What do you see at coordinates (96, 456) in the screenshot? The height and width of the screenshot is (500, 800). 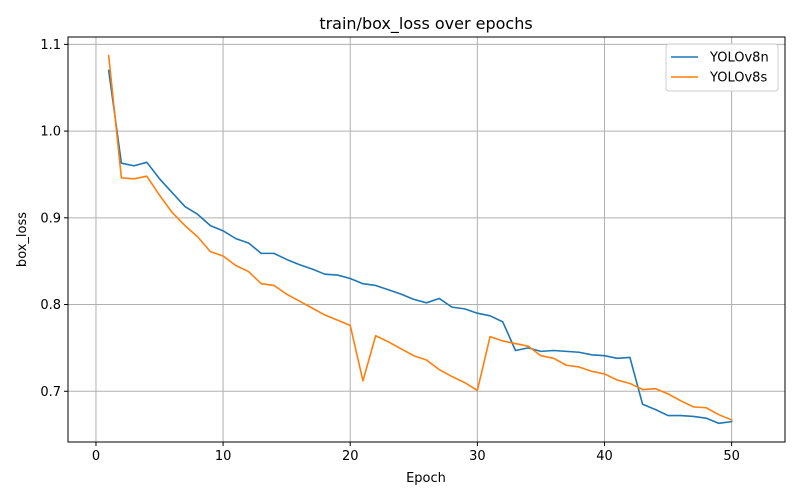 I see `x-tick-label: 0` at bounding box center [96, 456].